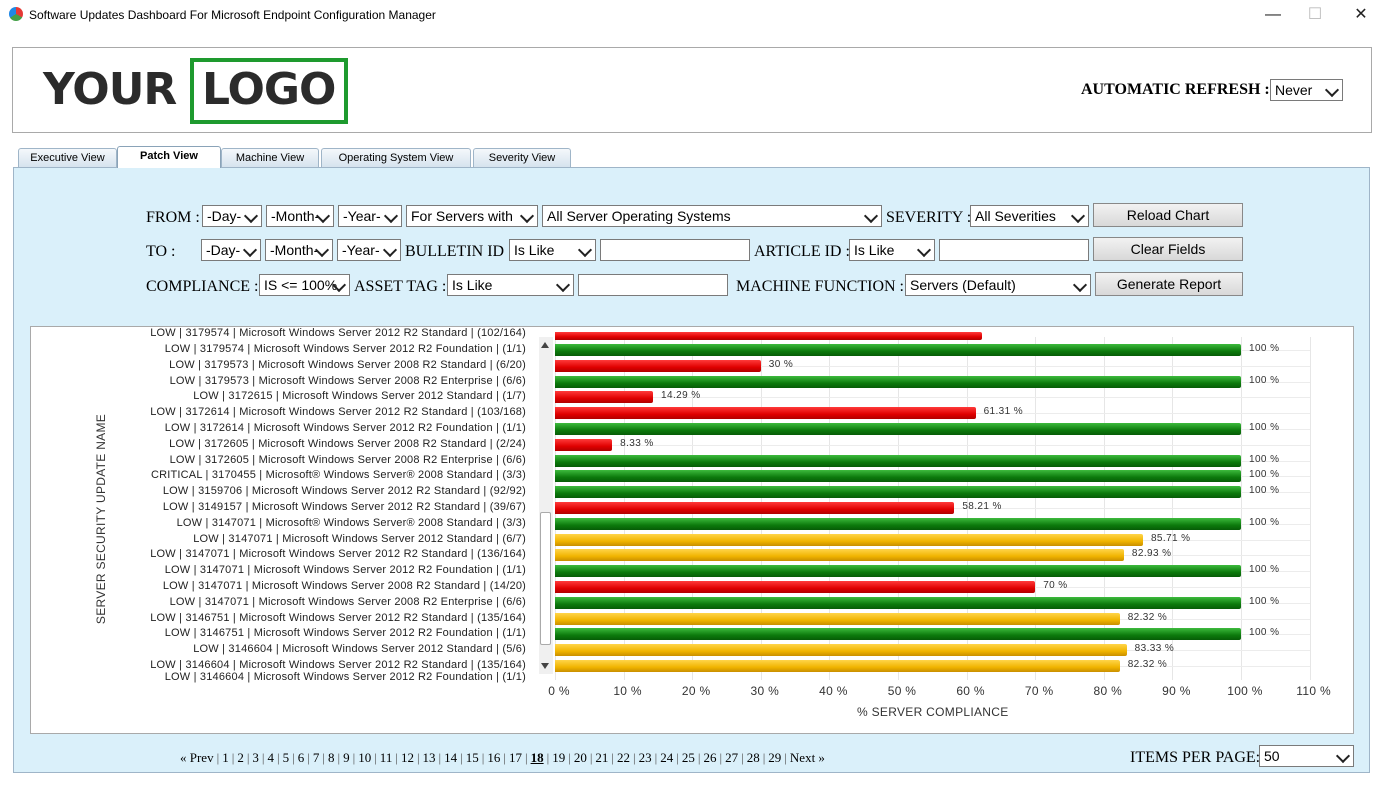  What do you see at coordinates (472, 285) in the screenshot?
I see `asset-tag-operator-value: Is Like` at bounding box center [472, 285].